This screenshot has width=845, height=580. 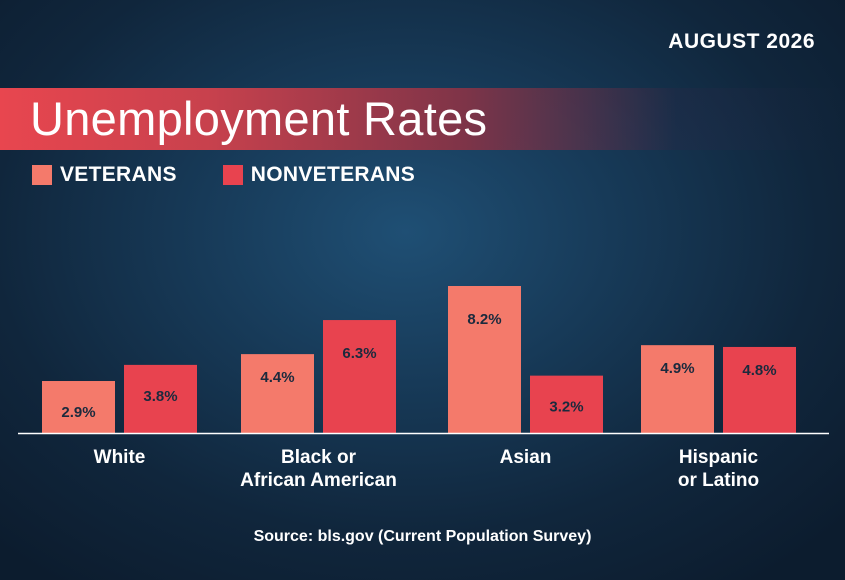 I want to click on category-label-2-line-0: Asian, so click(x=526, y=457).